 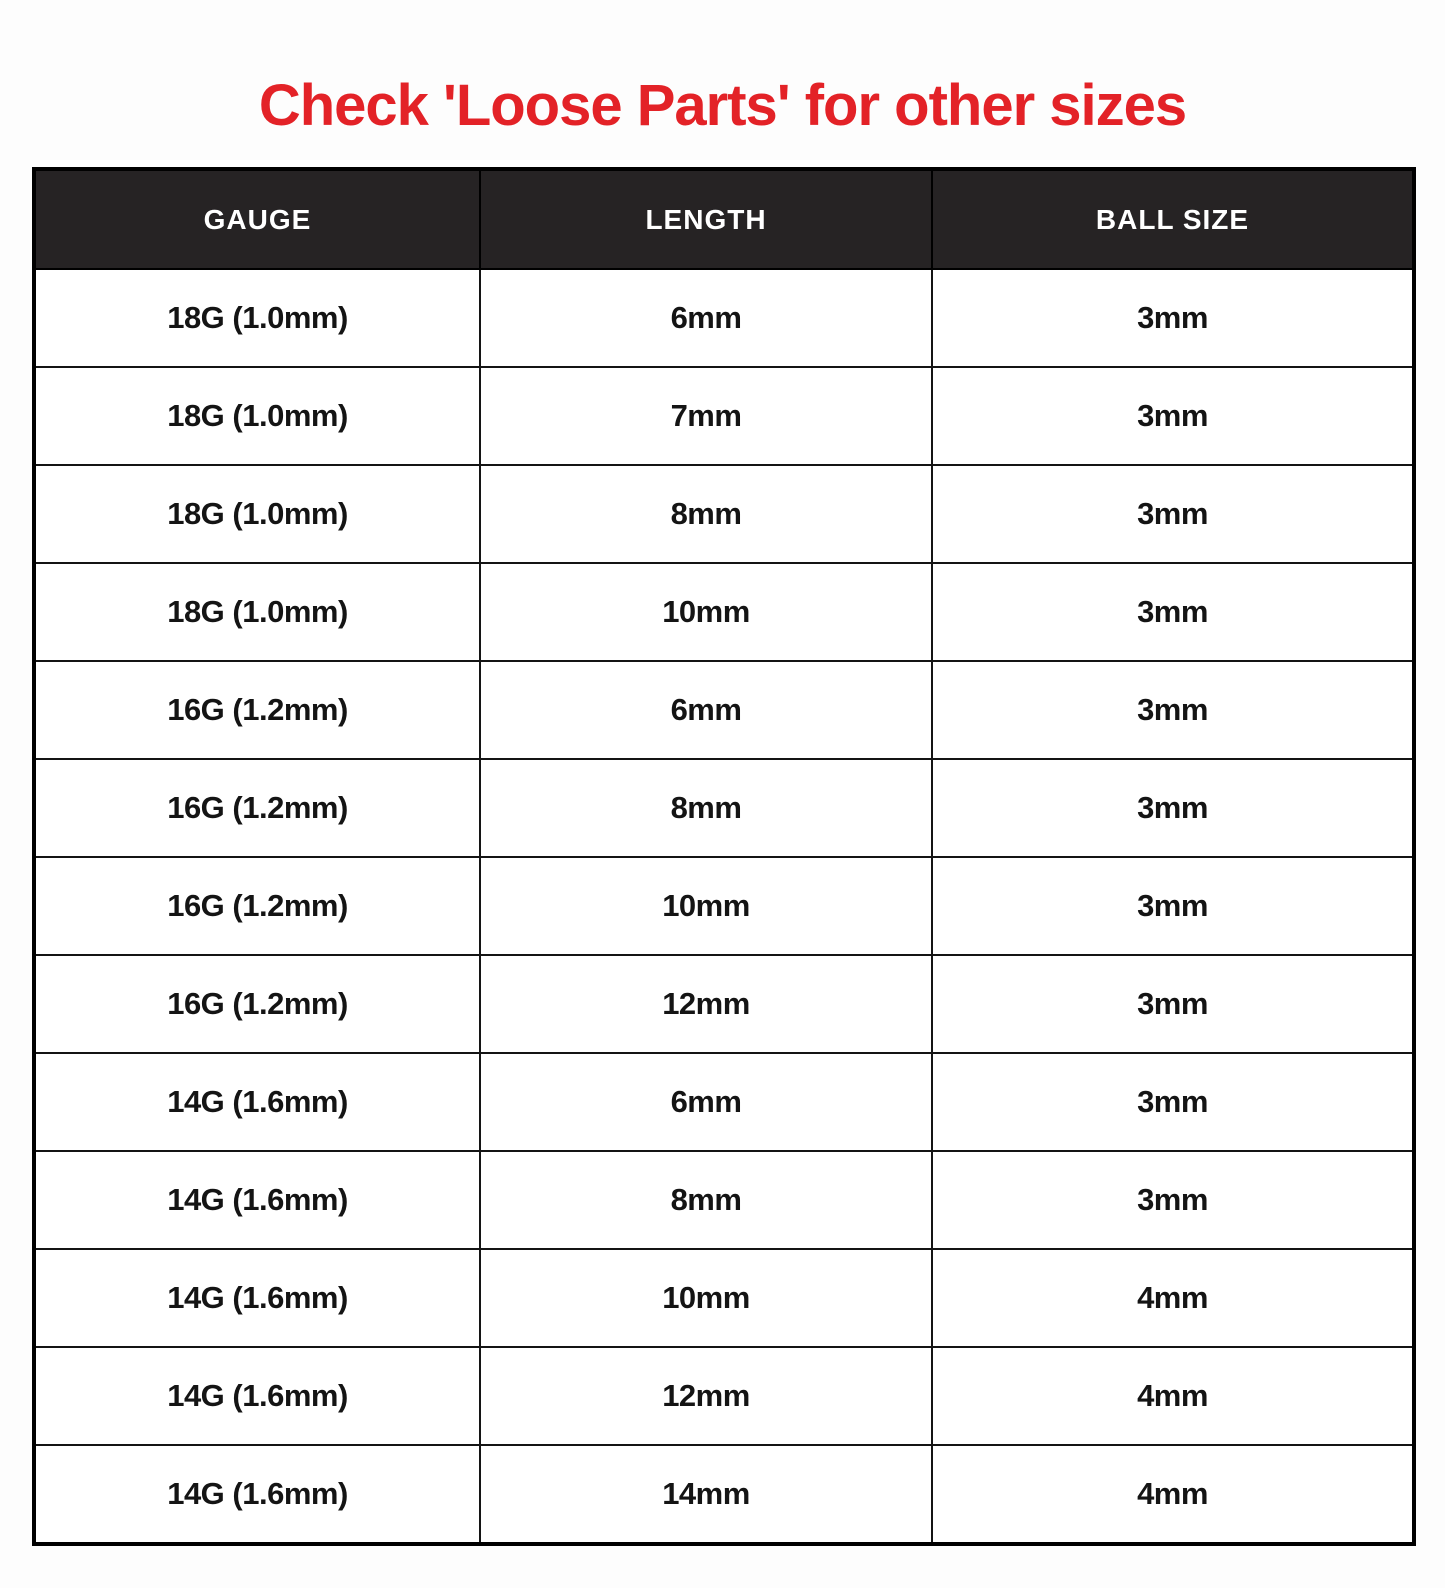 What do you see at coordinates (1173, 219) in the screenshot?
I see `column-header-ball-size: BALL SIZE` at bounding box center [1173, 219].